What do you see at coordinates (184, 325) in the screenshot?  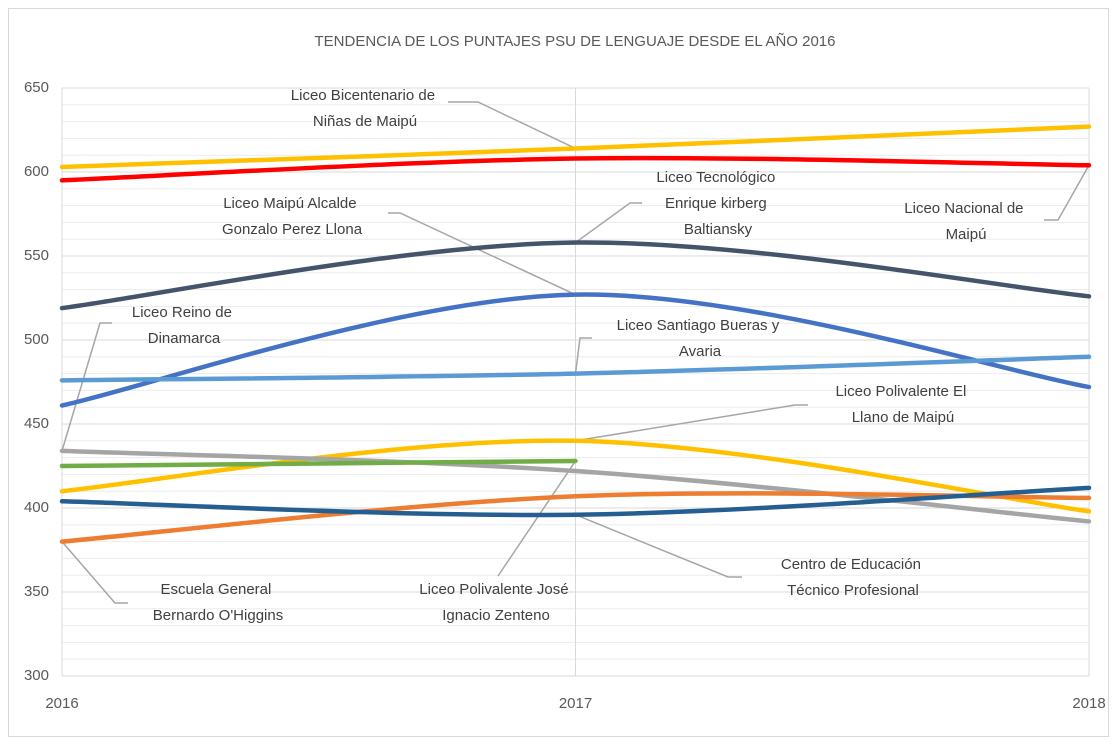 I see `annotation: Liceo Reino de Dinamarca` at bounding box center [184, 325].